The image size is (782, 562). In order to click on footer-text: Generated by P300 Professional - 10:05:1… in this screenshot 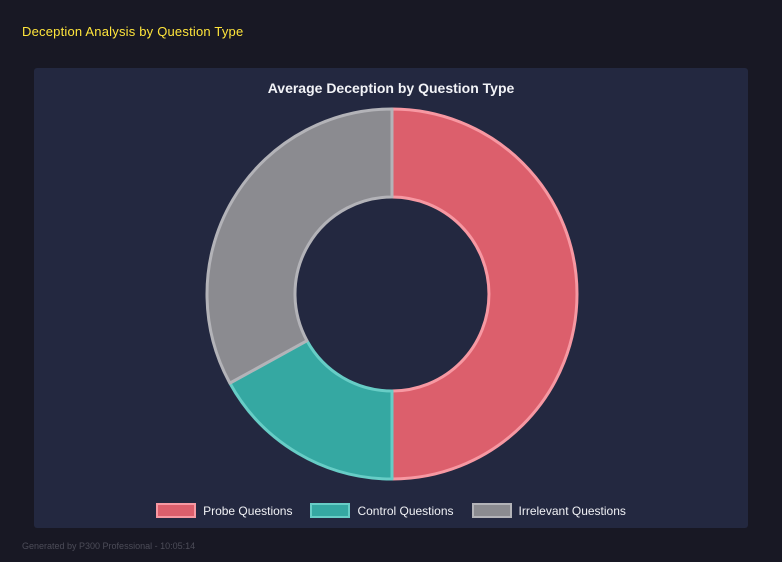, I will do `click(109, 546)`.